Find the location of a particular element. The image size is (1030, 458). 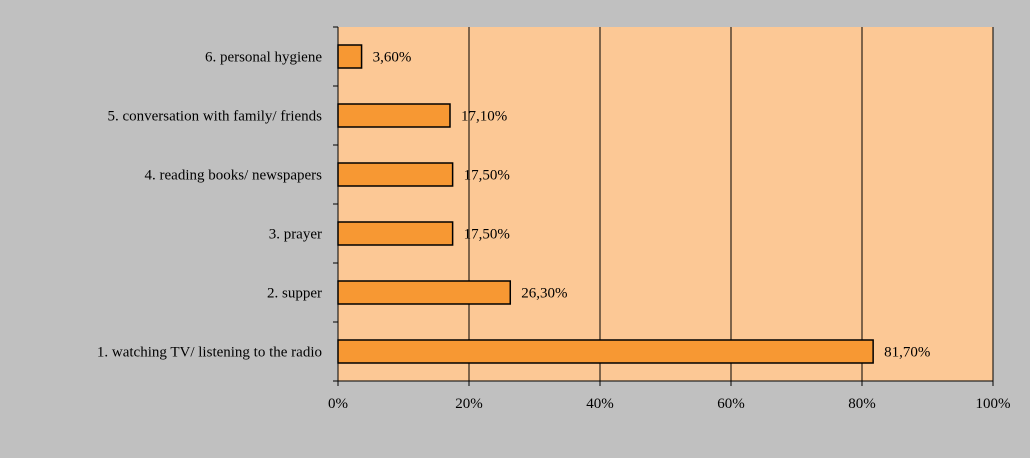

data-label: 26,30% is located at coordinates (544, 294).